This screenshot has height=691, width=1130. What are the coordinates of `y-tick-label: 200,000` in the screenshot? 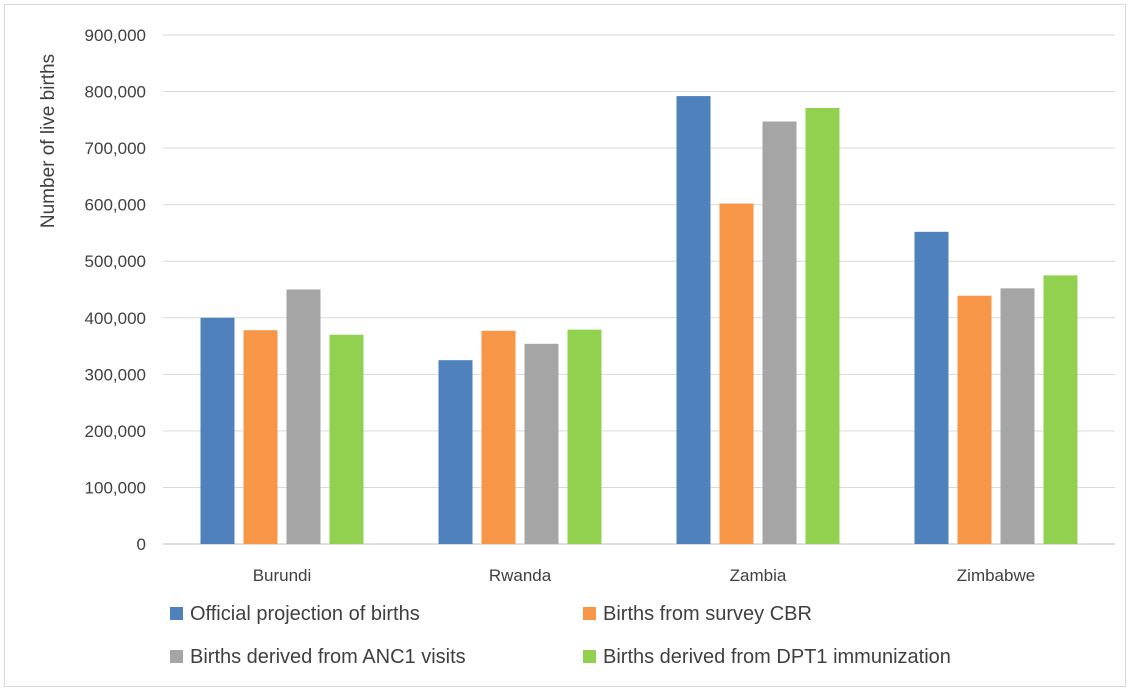 It's located at (115, 431).